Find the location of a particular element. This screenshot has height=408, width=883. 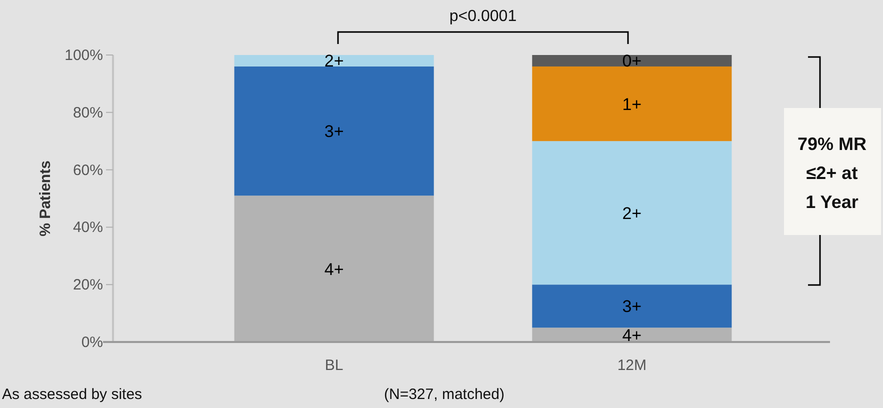

series-label: 1+ is located at coordinates (632, 104).